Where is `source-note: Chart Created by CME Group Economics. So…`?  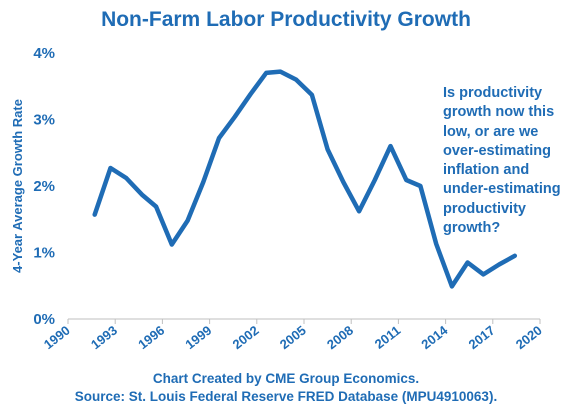 source-note: Chart Created by CME Group Economics. So… is located at coordinates (286, 388).